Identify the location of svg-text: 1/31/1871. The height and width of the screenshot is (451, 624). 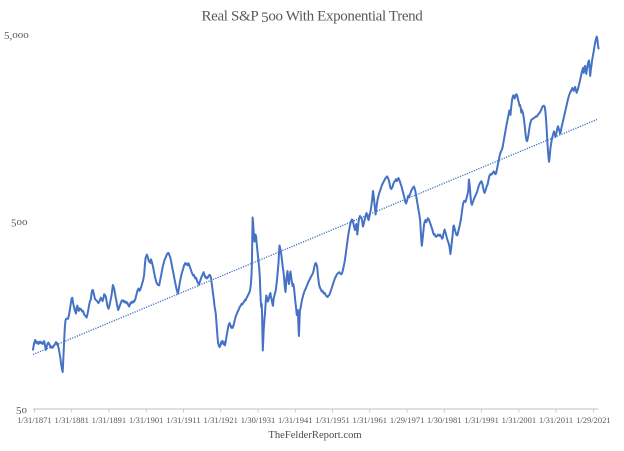
(34, 420).